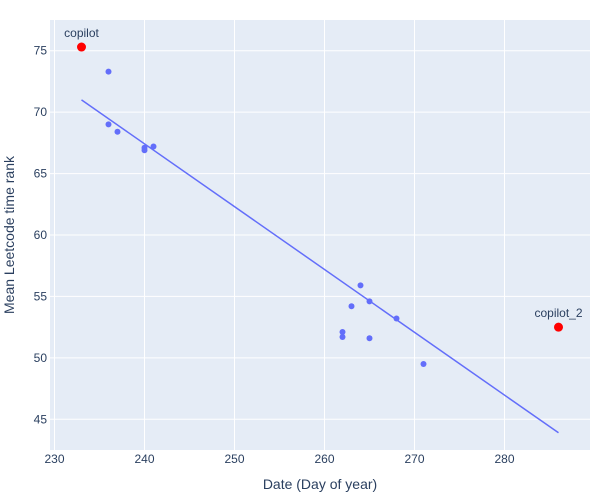 The height and width of the screenshot is (500, 600). I want to click on x-tick-label: 230, so click(54, 459).